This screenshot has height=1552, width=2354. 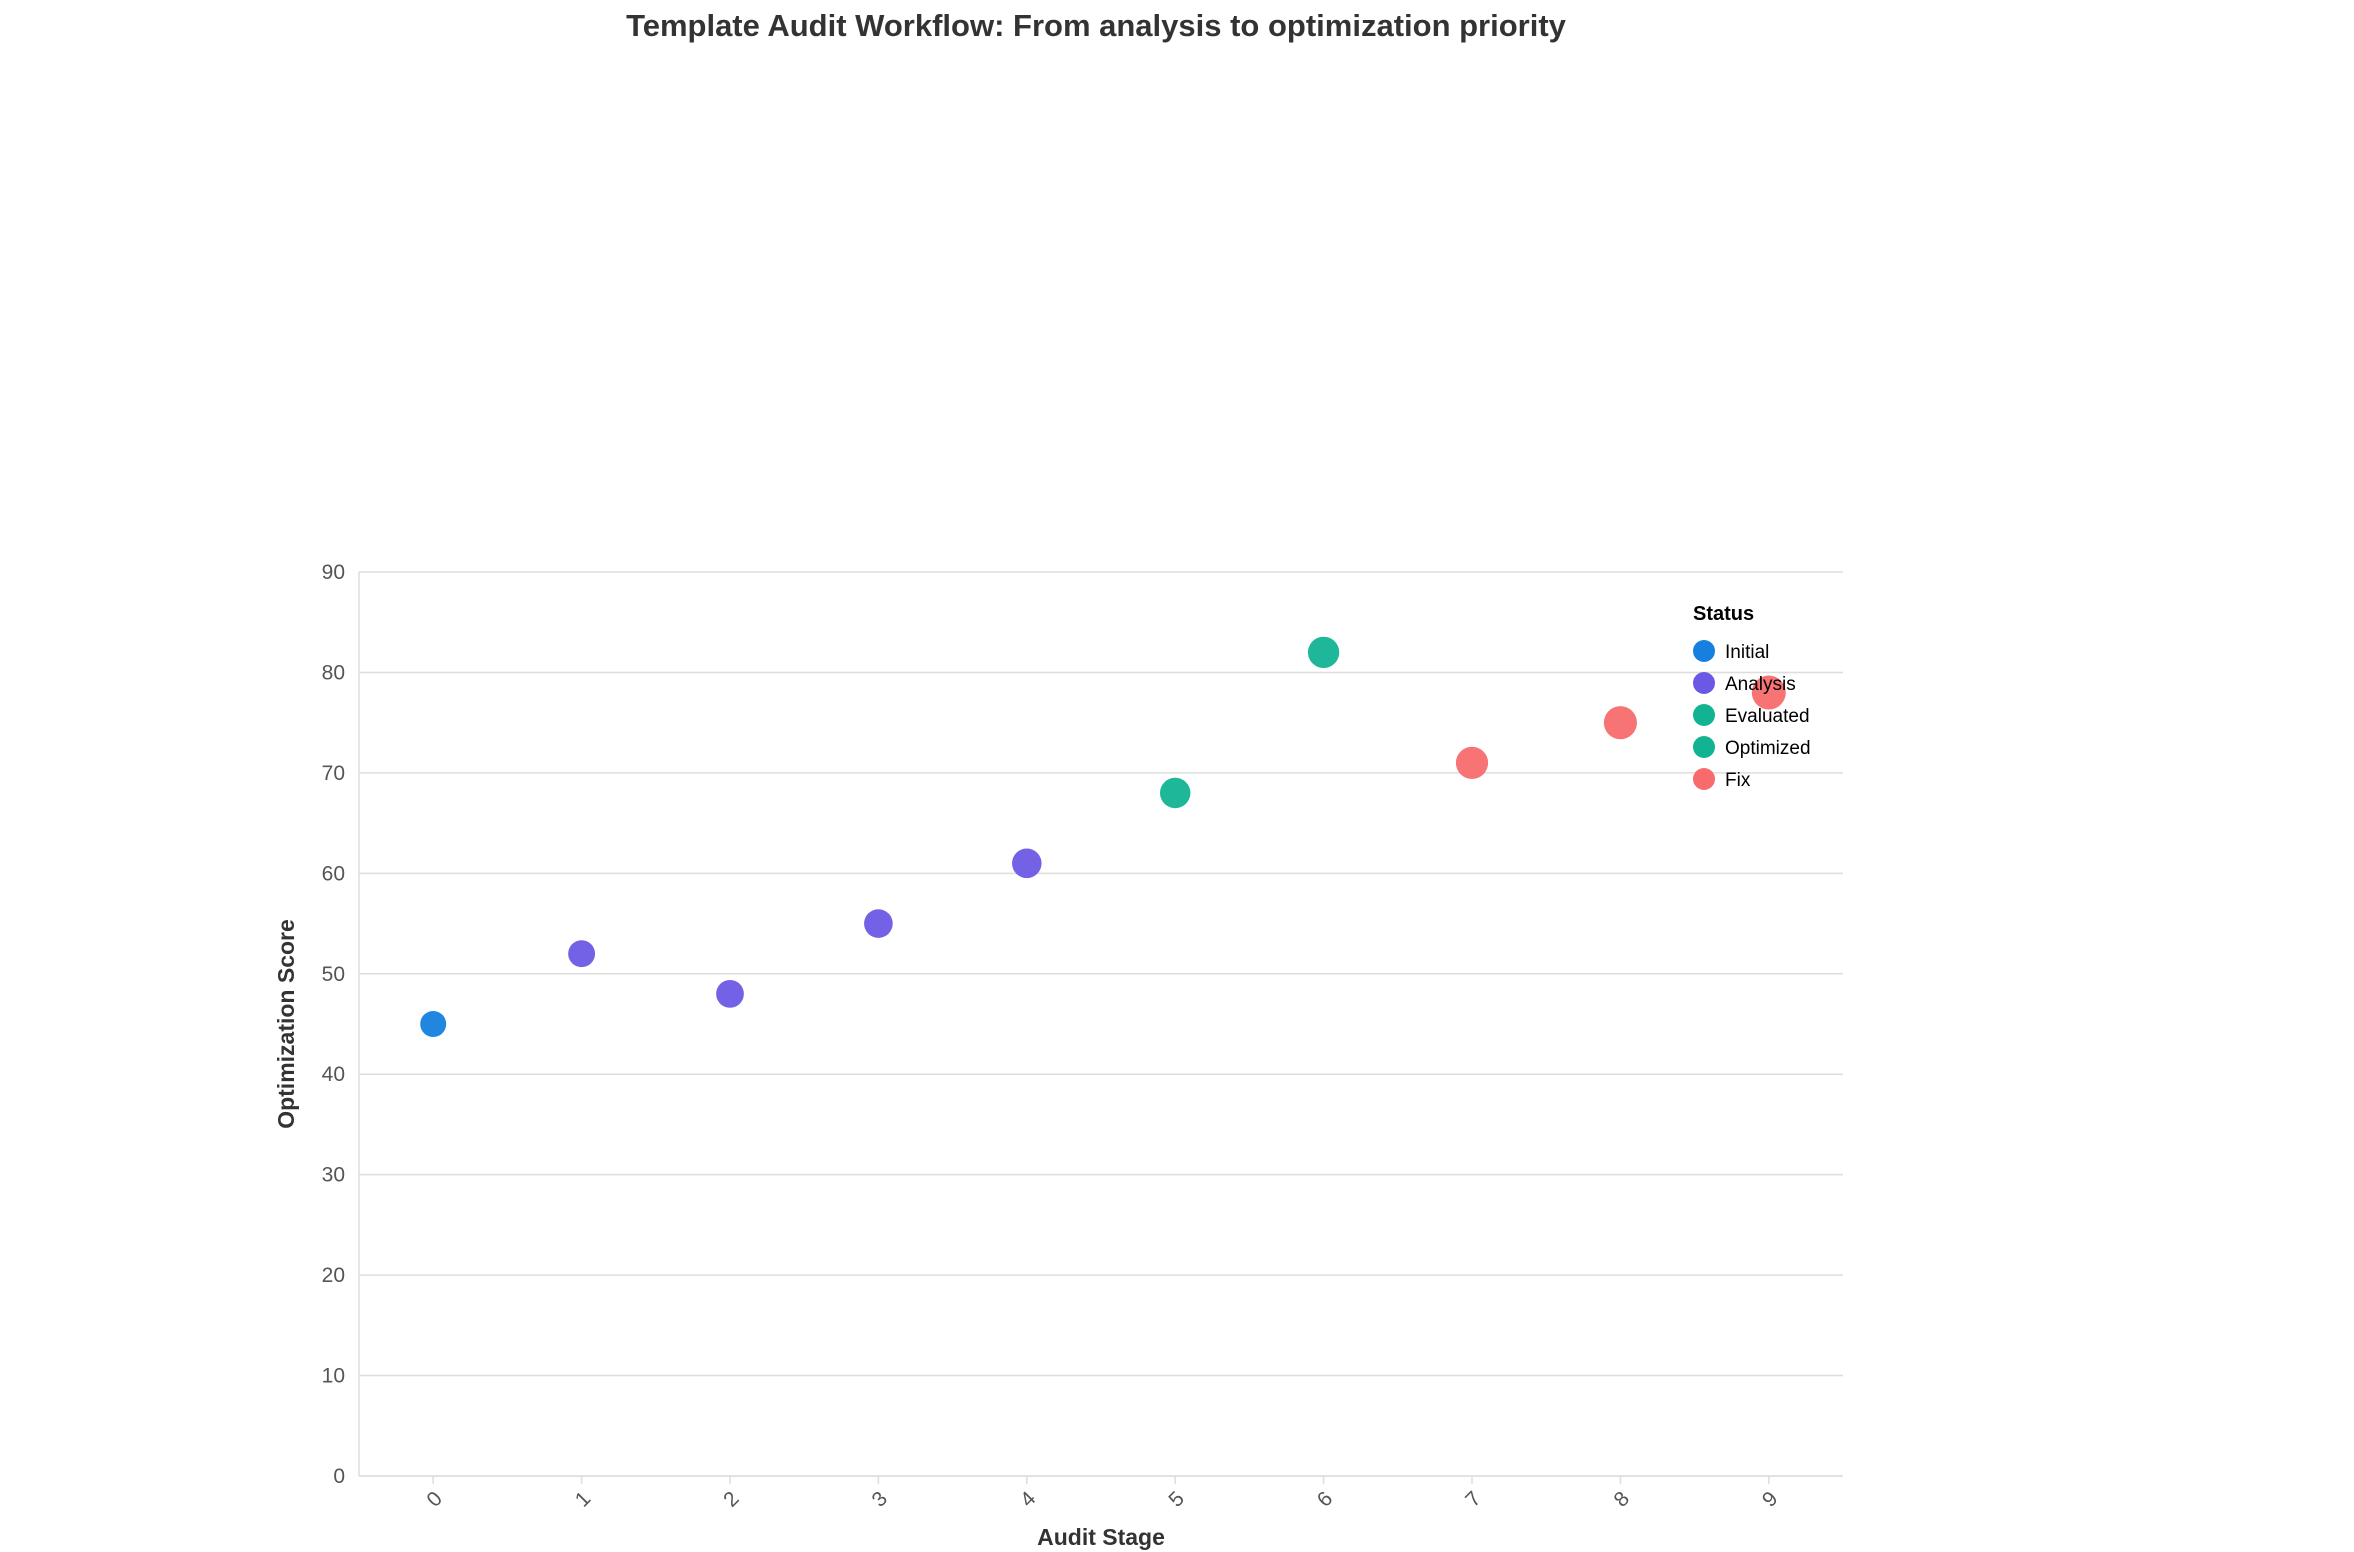 I want to click on legend-label: Initial, so click(x=1747, y=652).